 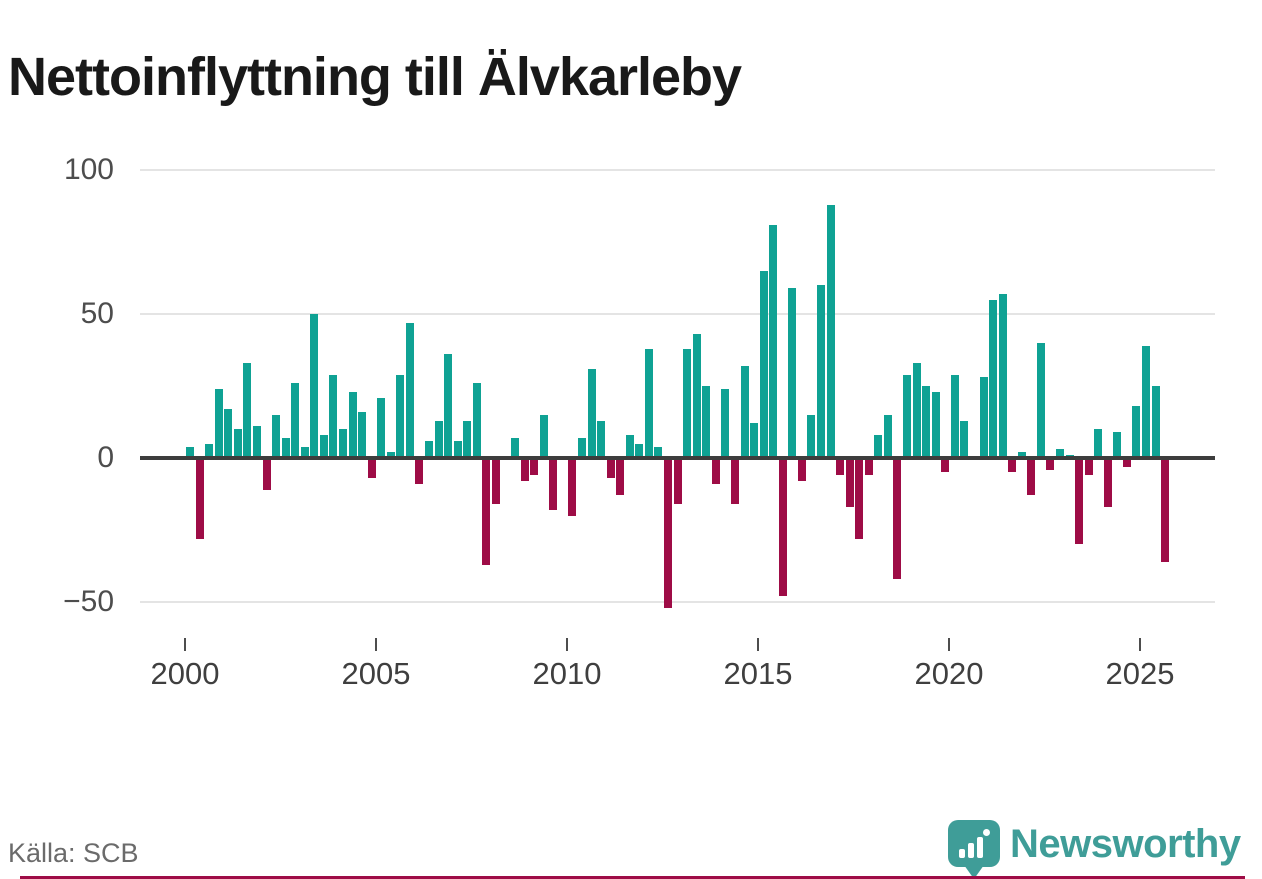 I want to click on x-axis-tick-label: 2025, so click(x=1140, y=673).